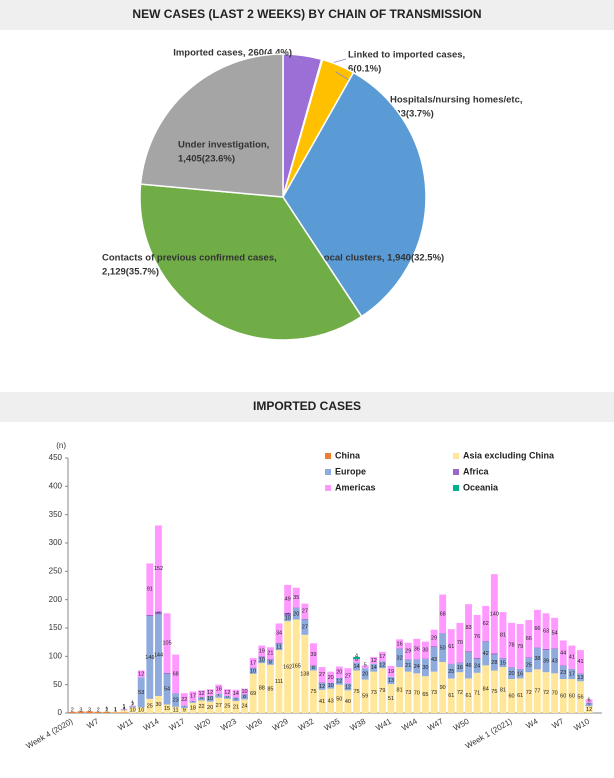 The width and height of the screenshot is (614, 778). What do you see at coordinates (141, 693) in the screenshot?
I see `data-label: 53` at bounding box center [141, 693].